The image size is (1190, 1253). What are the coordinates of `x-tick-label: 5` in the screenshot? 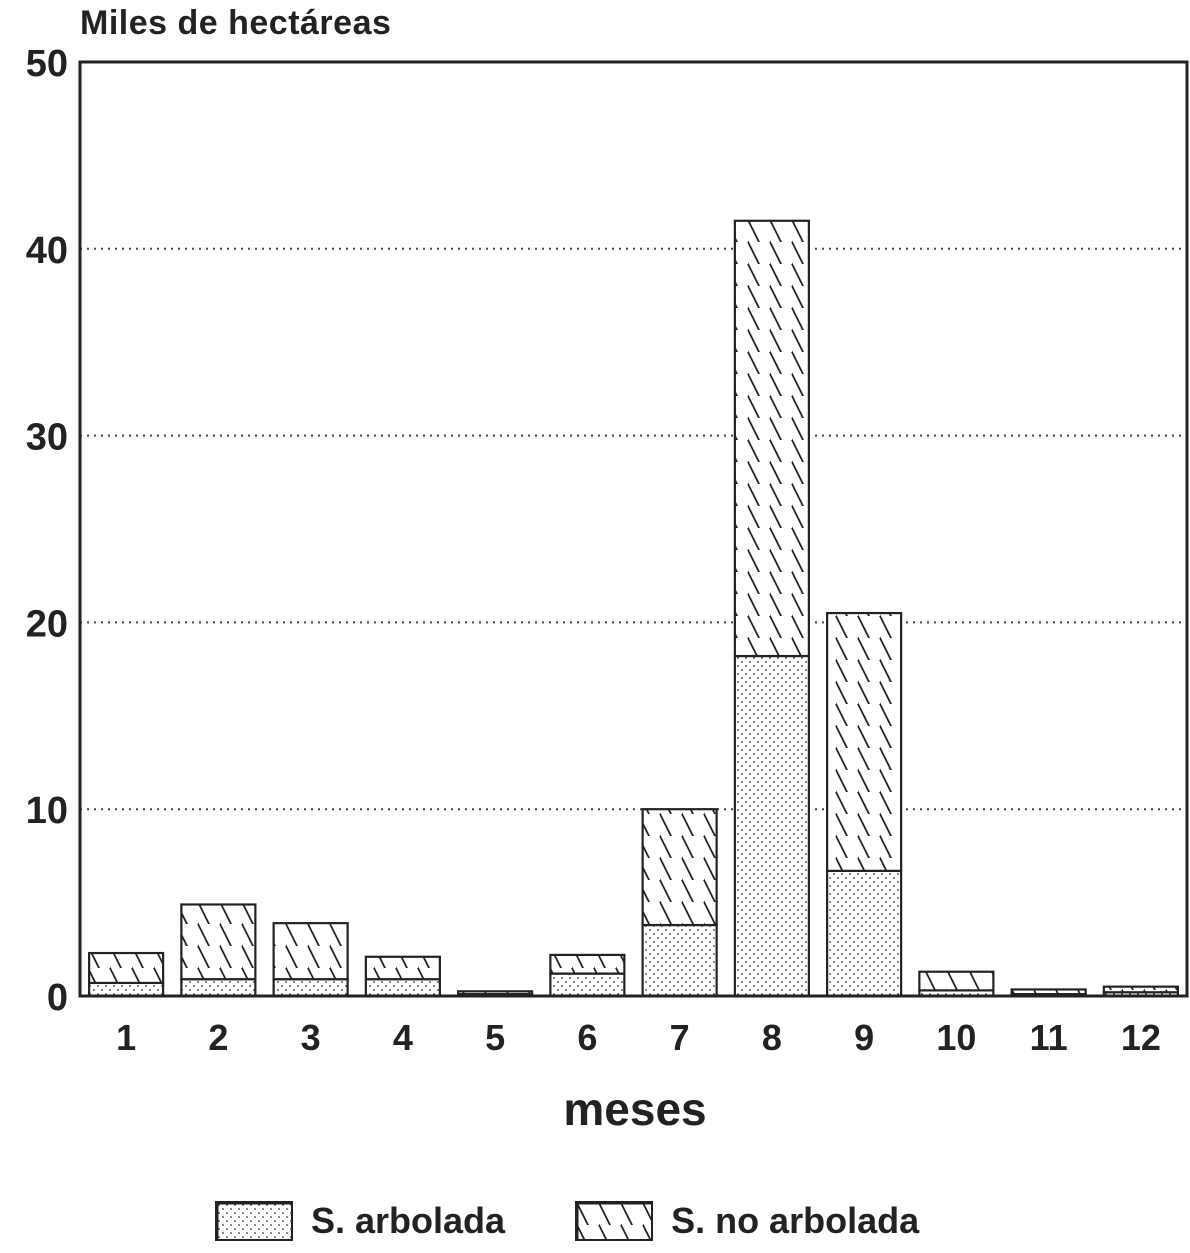 It's located at (495, 1037).